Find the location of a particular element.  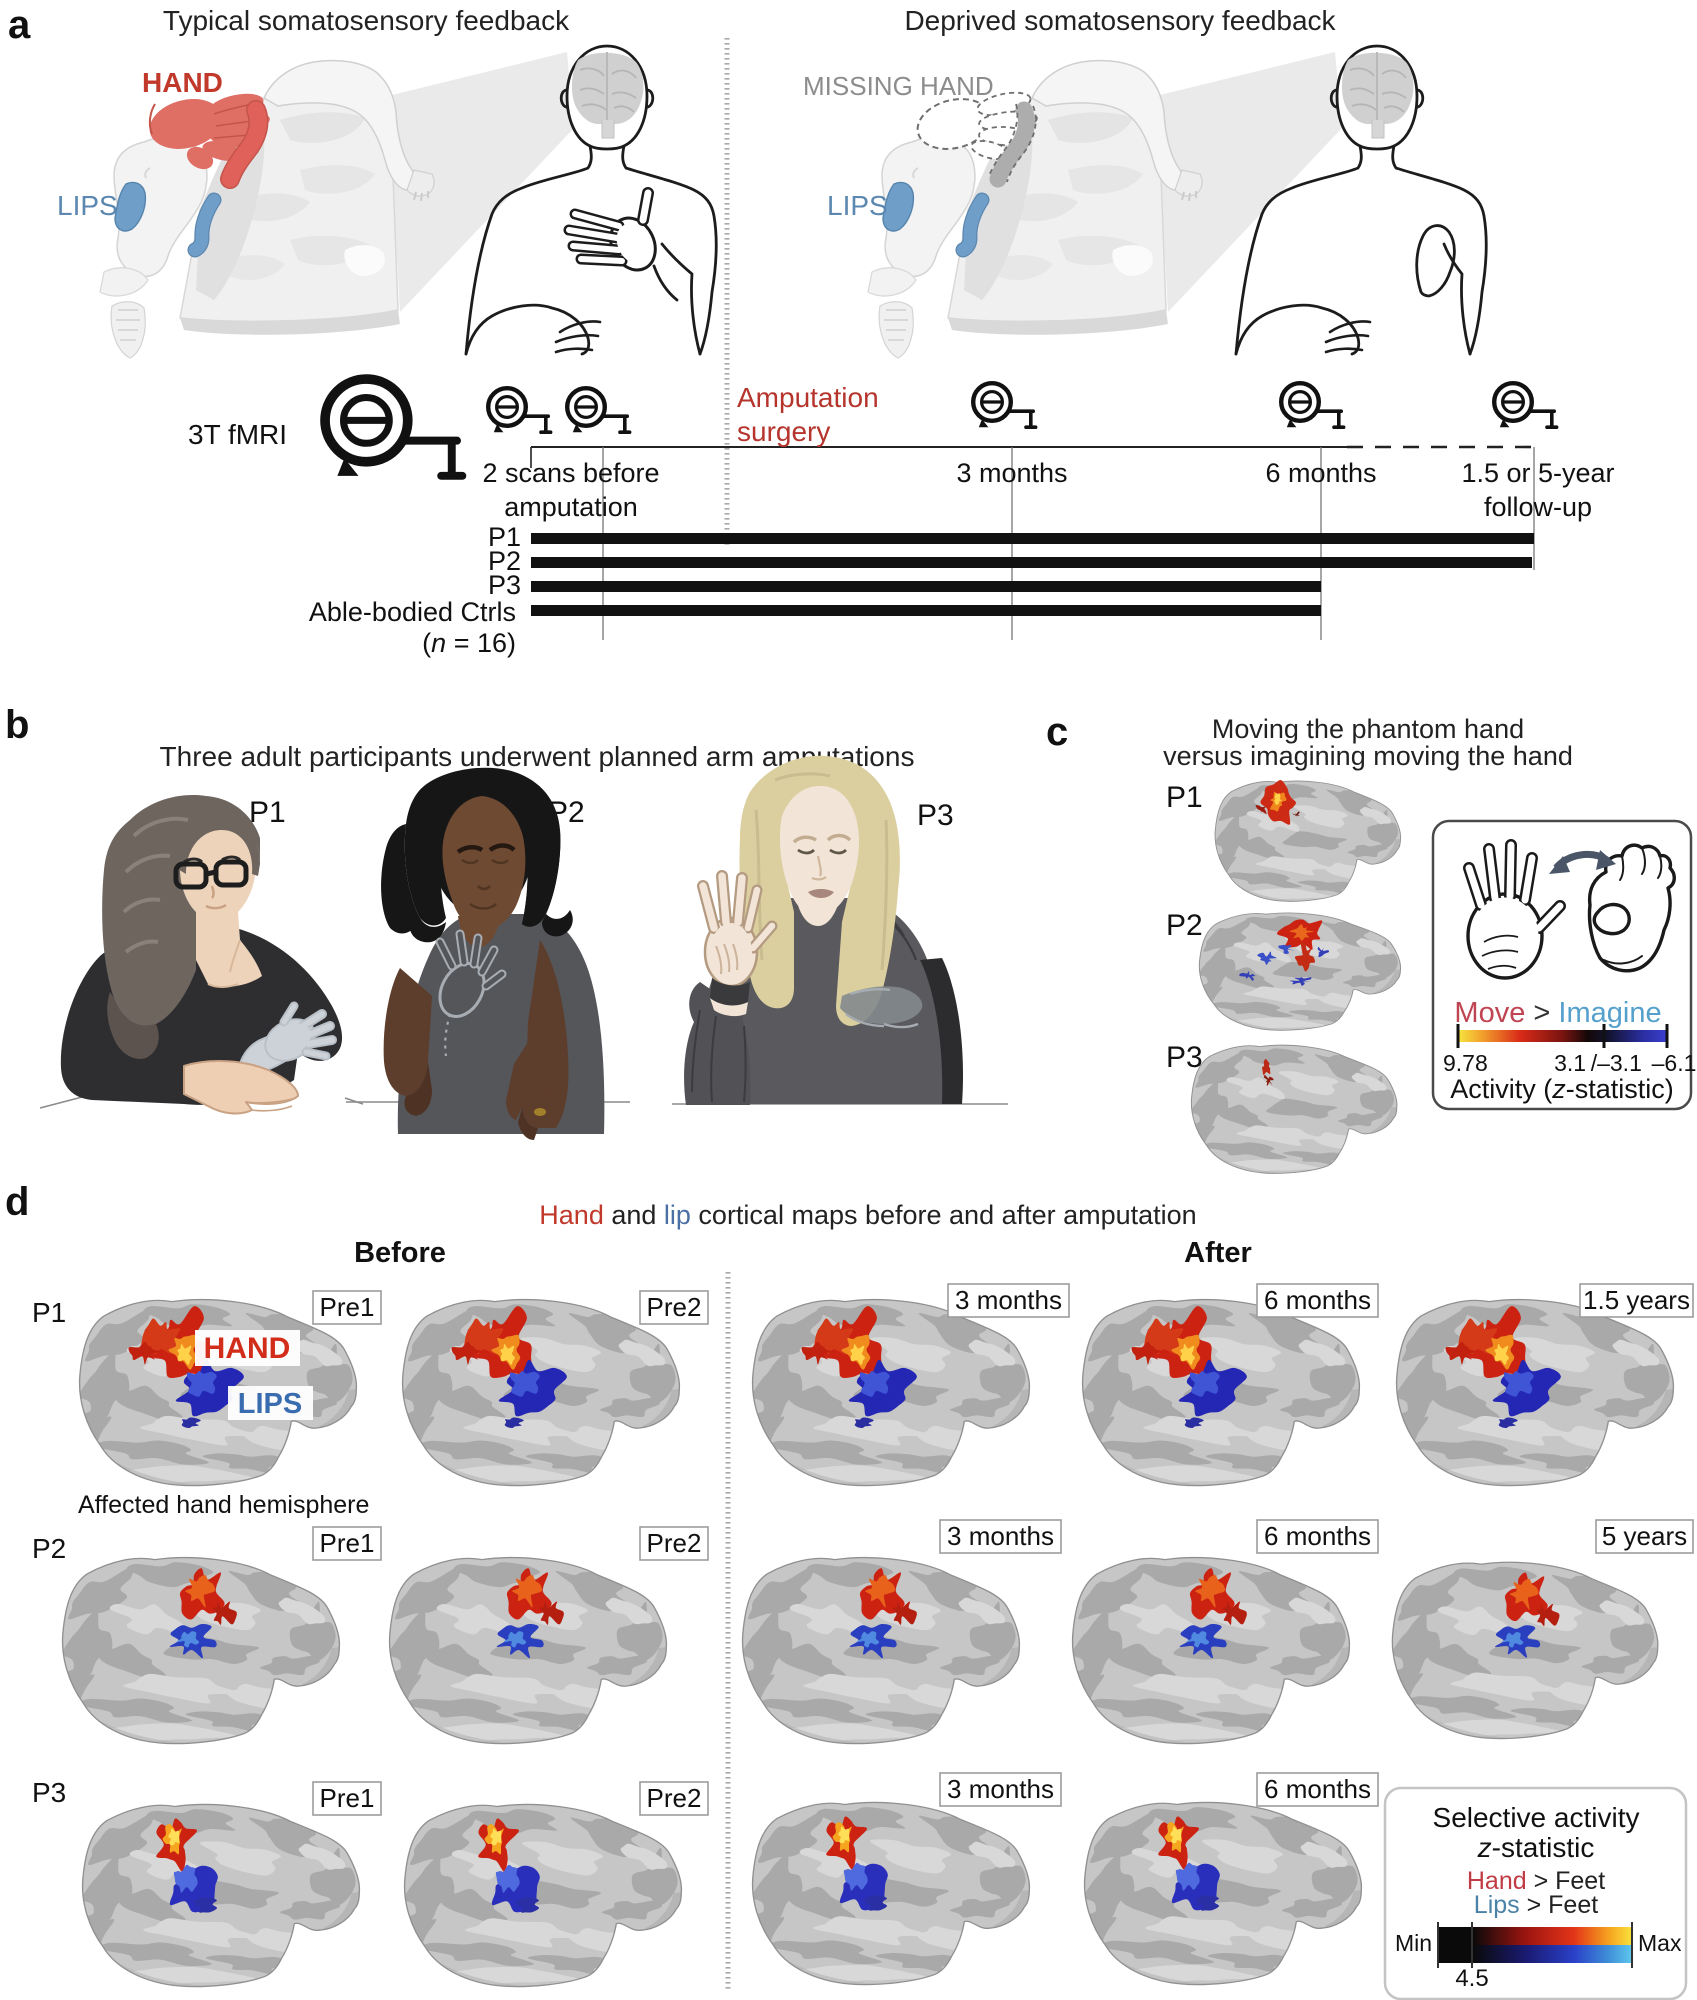

svg-text: z-statistic is located at coordinates (1536, 1847).